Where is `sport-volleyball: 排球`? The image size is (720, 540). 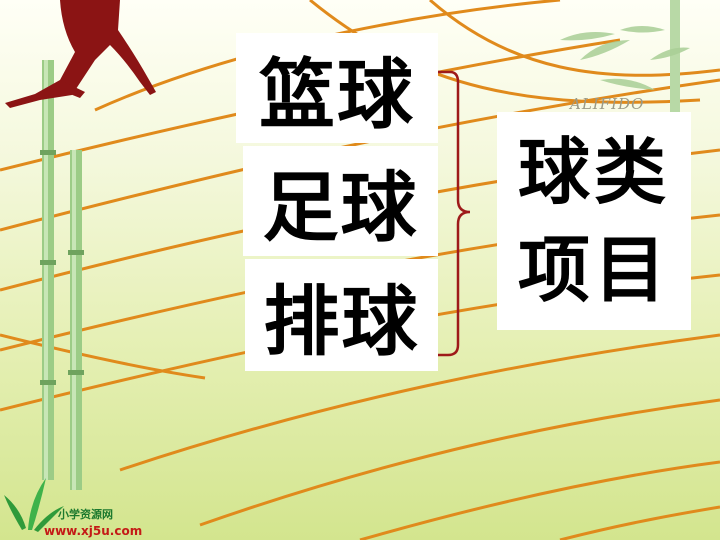 sport-volleyball: 排球 is located at coordinates (341, 315).